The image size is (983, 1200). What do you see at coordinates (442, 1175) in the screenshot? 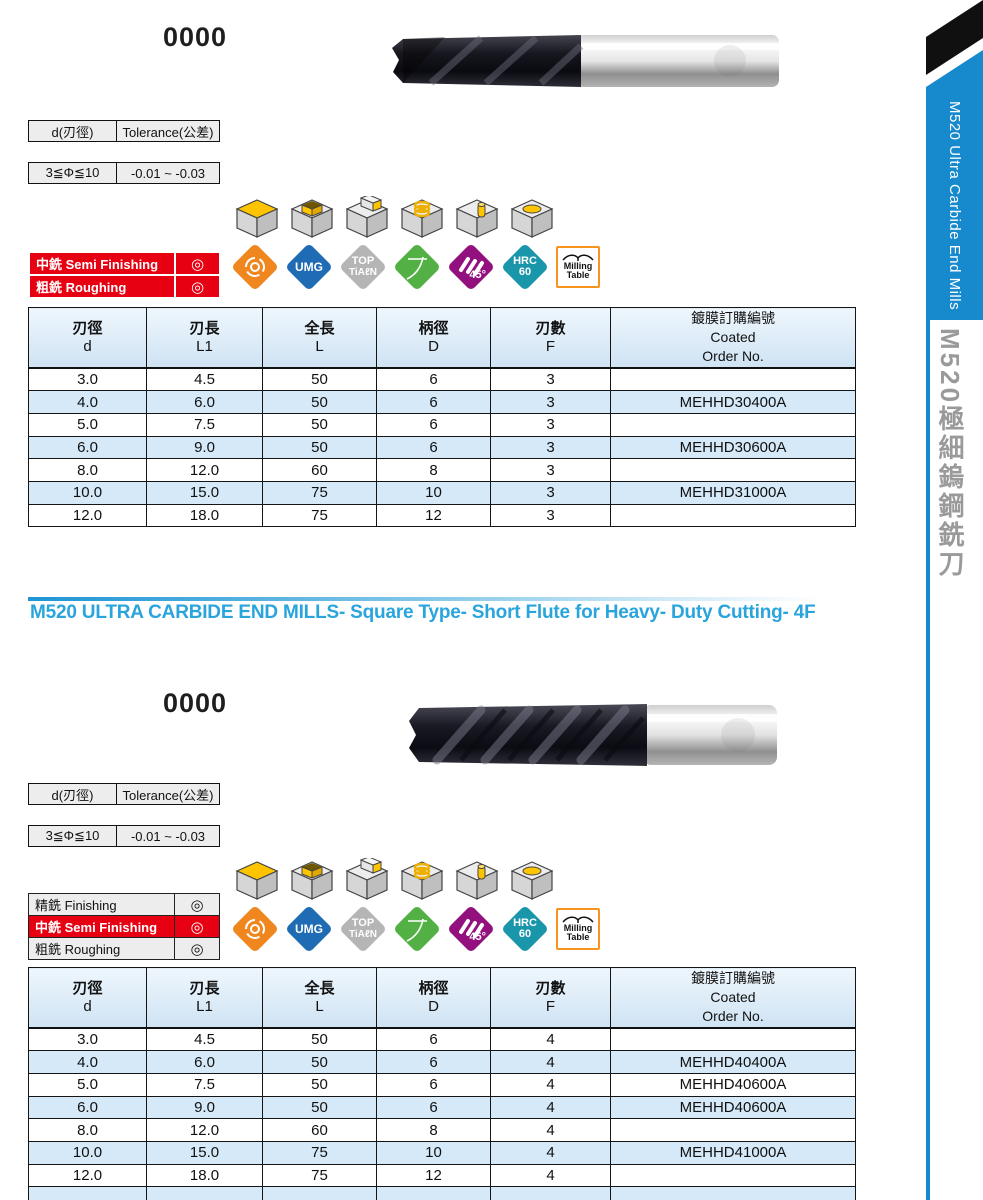
I see `table-row: 12.0 18.0 75 12 4` at bounding box center [442, 1175].